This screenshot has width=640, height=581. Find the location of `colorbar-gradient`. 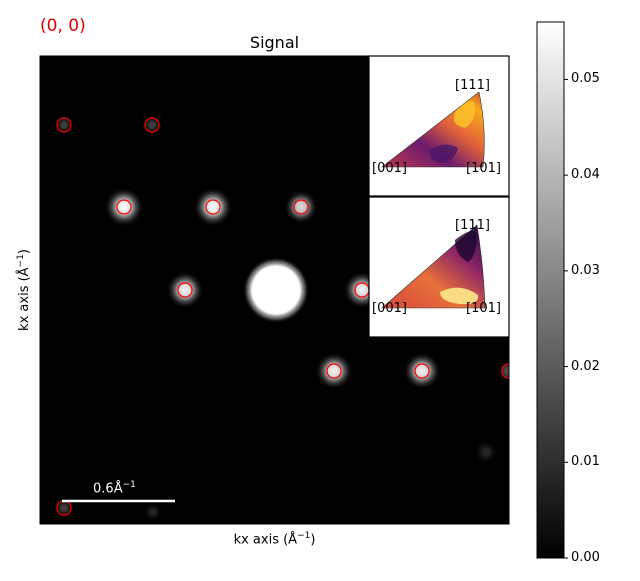

colorbar-gradient is located at coordinates (550, 290).